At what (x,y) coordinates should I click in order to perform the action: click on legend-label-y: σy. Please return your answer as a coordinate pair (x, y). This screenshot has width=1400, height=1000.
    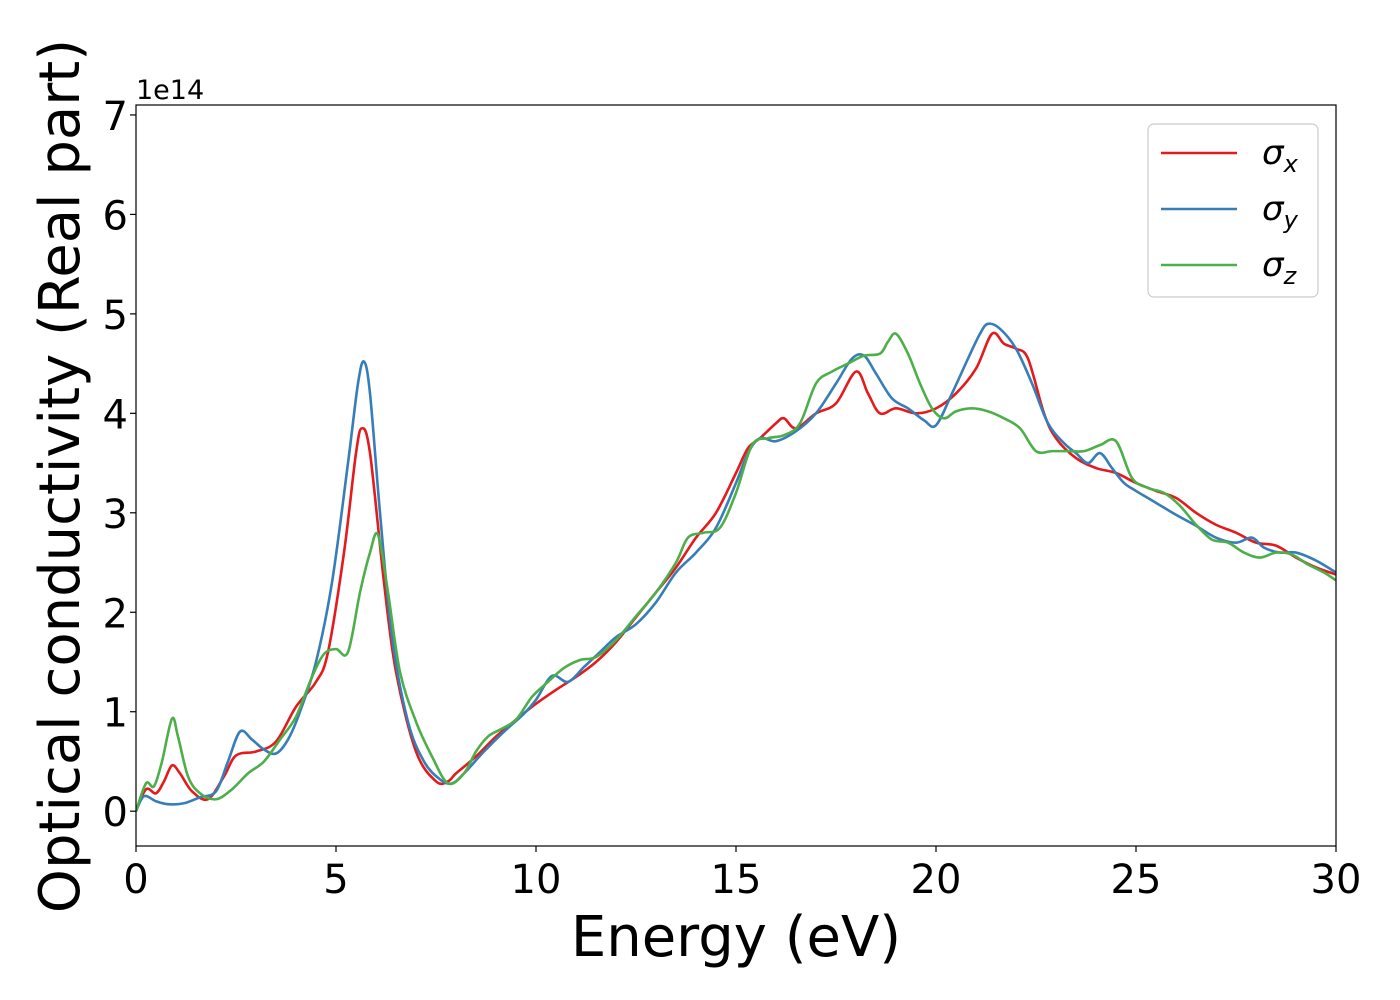
    Looking at the image, I should click on (1280, 211).